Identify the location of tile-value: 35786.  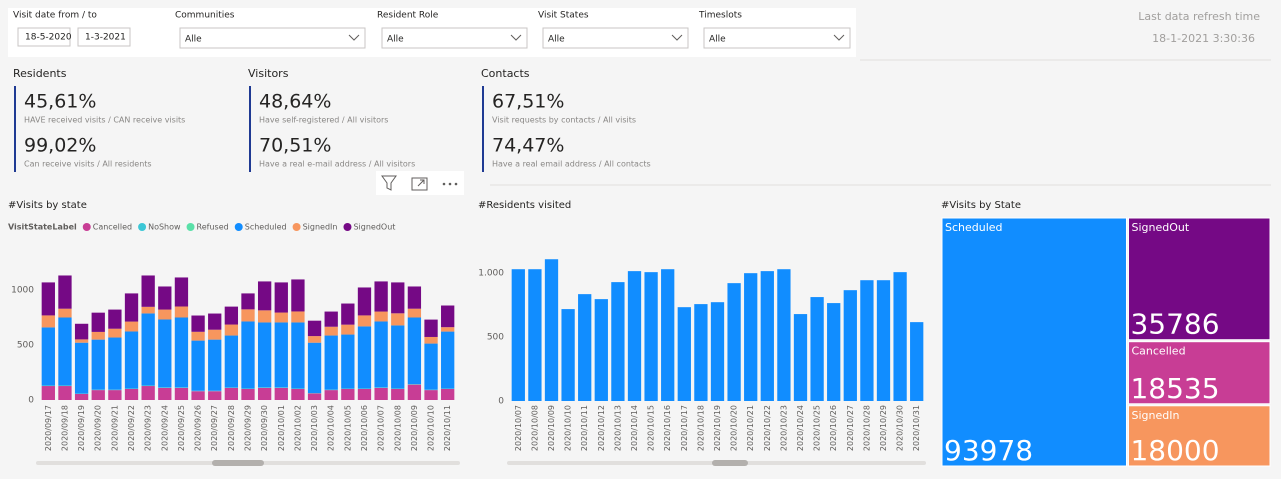
(1174, 324).